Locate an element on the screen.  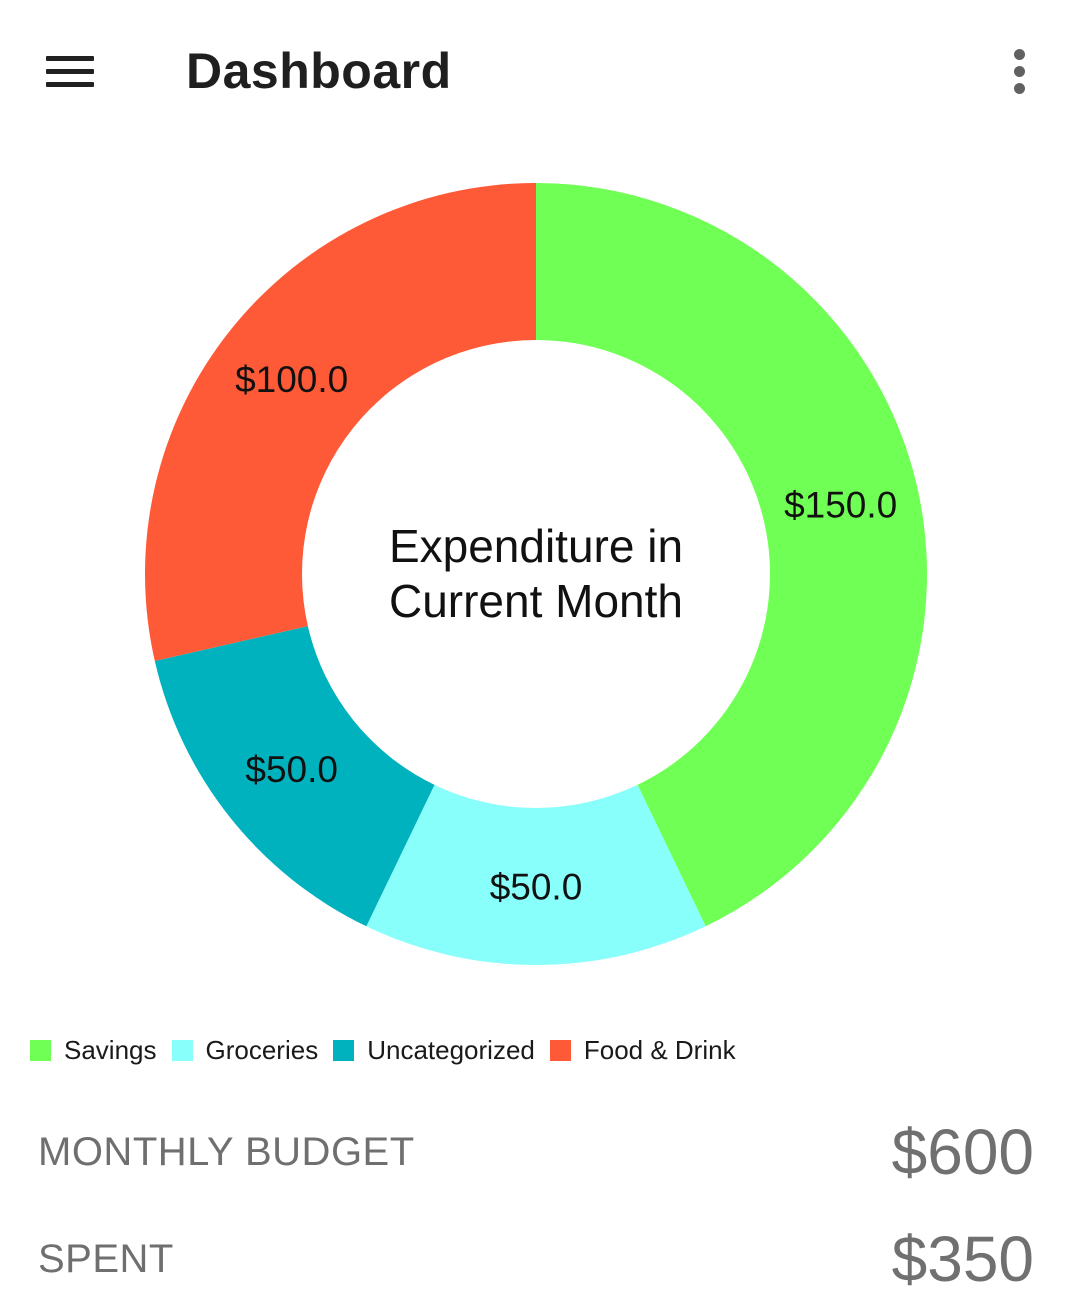
legend-label: Savings is located at coordinates (110, 1049).